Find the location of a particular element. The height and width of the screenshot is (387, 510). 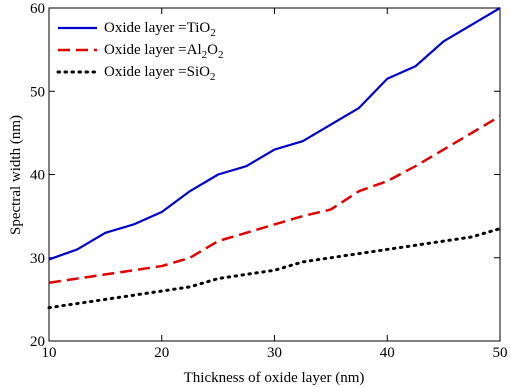

x-tick-label: 50 is located at coordinates (500, 353).